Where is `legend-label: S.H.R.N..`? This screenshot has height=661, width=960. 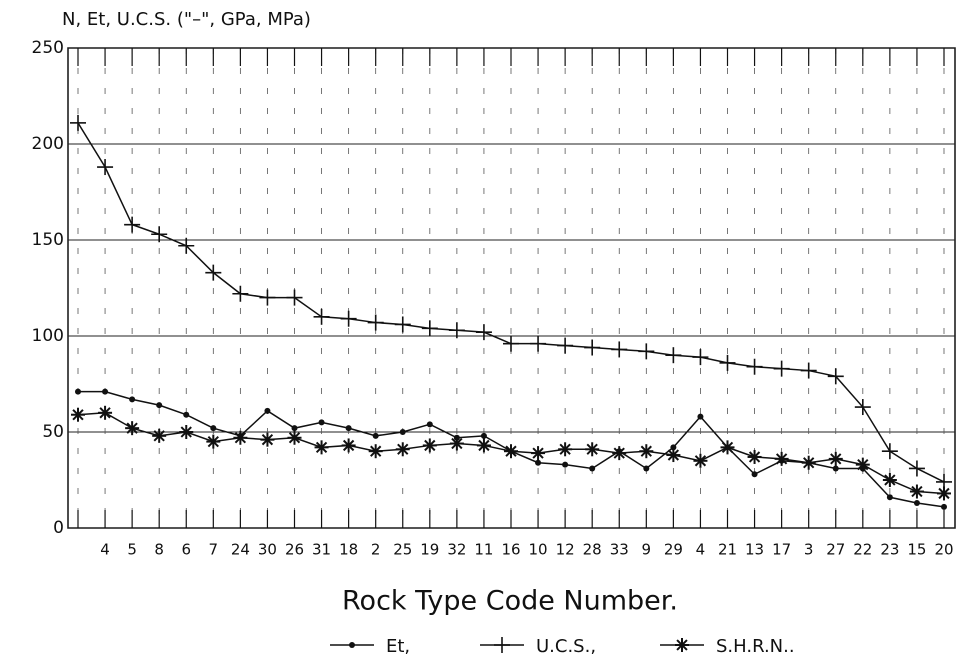
legend-label: S.H.R.N.. is located at coordinates (755, 646).